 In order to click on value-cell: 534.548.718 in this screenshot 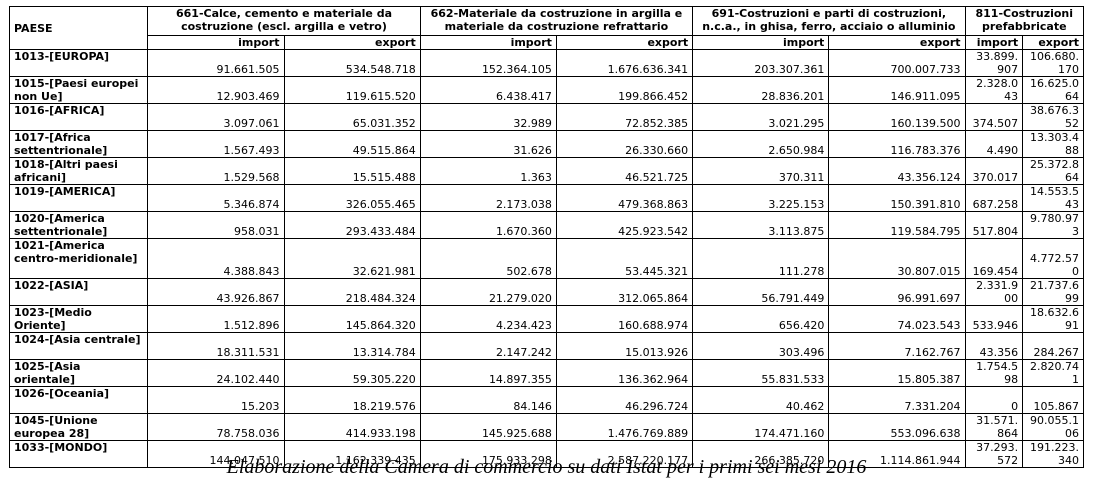, I will do `click(352, 63)`.